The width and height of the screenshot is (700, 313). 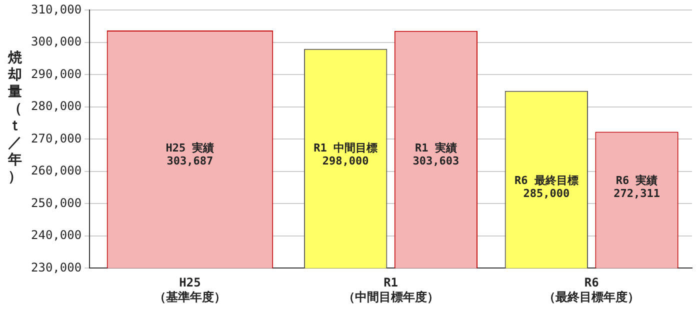 I want to click on y-tick-label: 300,000, so click(x=56, y=41).